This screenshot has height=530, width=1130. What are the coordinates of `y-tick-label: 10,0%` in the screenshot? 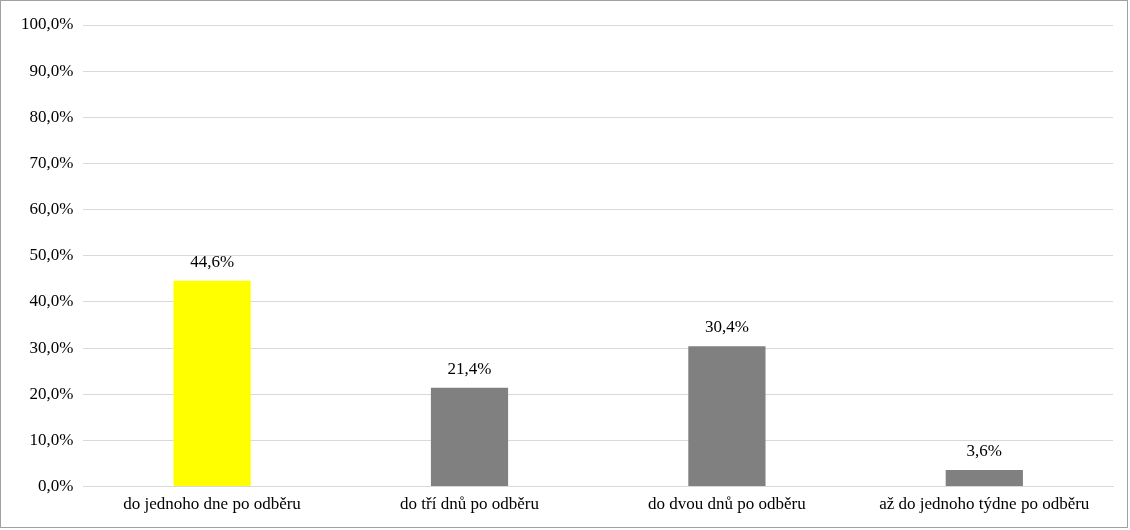 It's located at (51, 439).